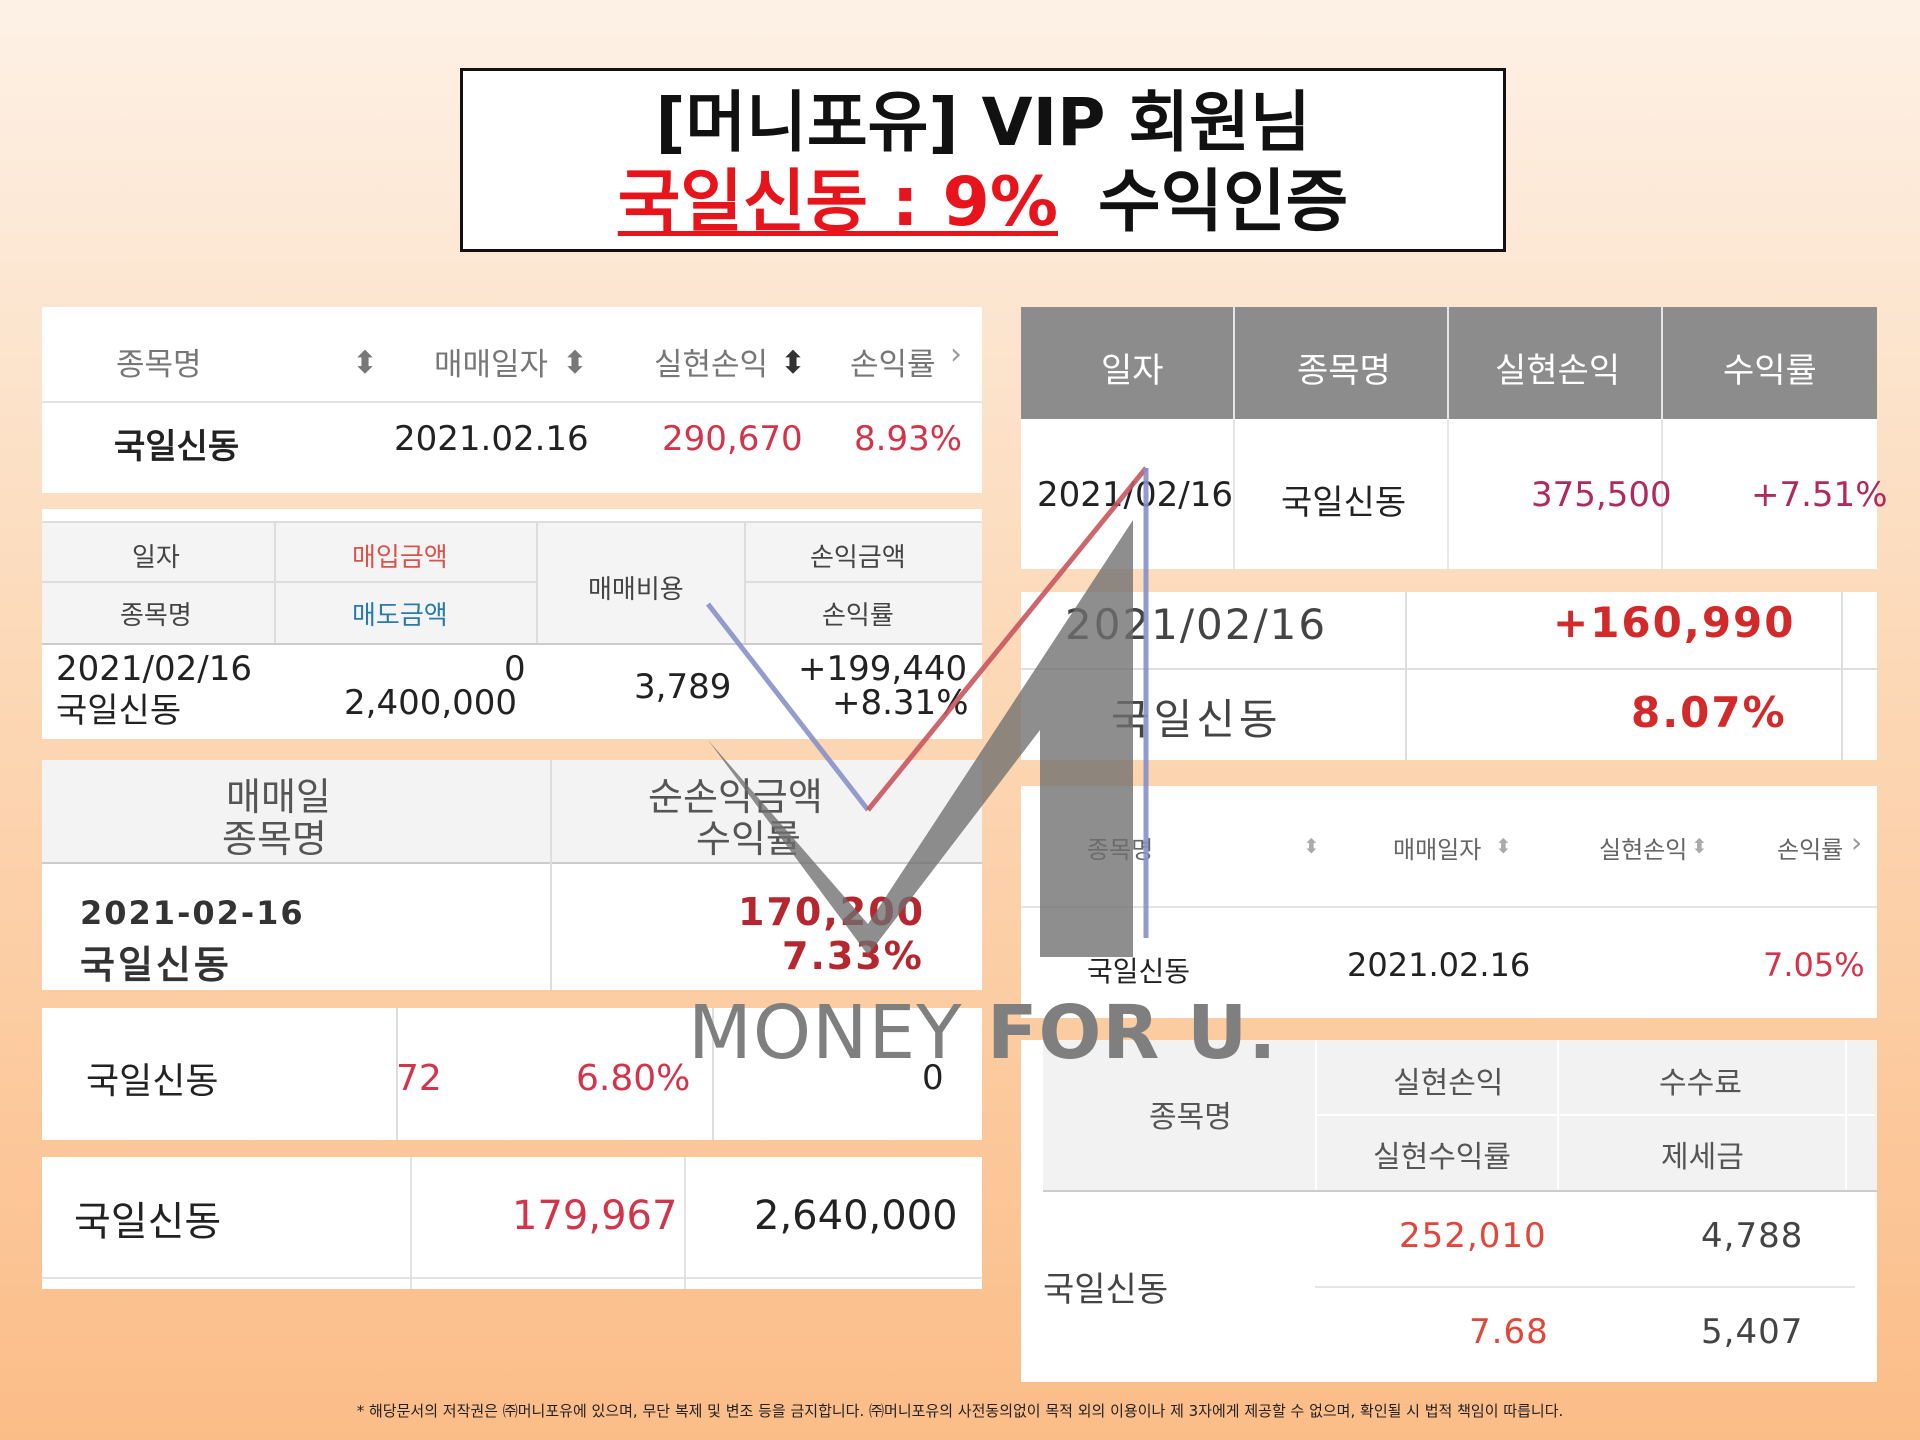 The width and height of the screenshot is (1920, 1440). What do you see at coordinates (400, 616) in the screenshot?
I see `header-sell-amount: 매도금액` at bounding box center [400, 616].